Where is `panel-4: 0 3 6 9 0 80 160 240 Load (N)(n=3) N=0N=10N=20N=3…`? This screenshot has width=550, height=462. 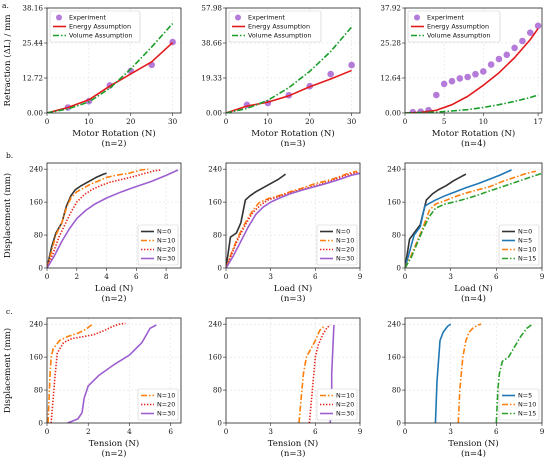 panel-4: 0 3 6 9 0 80 160 240 Load (N)(n=3) N=0N=10N=20N=3… is located at coordinates (285, 233).